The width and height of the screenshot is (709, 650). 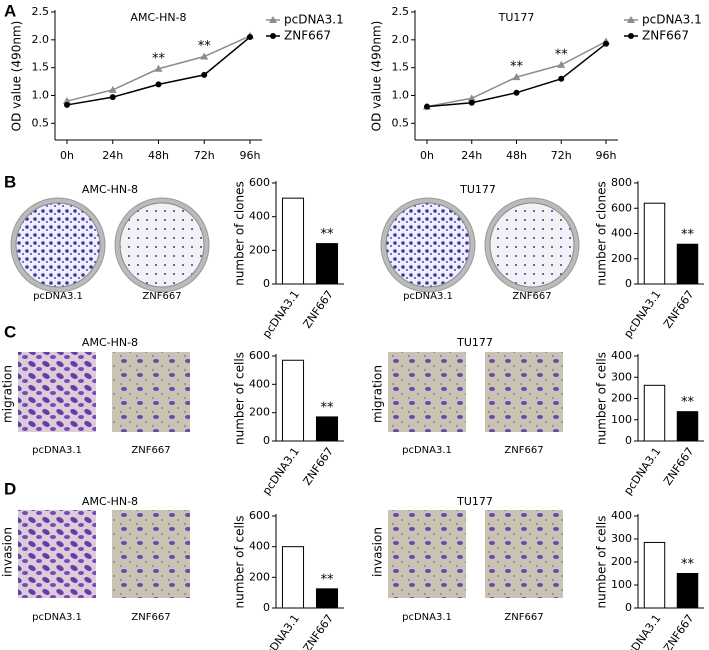 What do you see at coordinates (10, 181) in the screenshot?
I see `panel-label: B` at bounding box center [10, 181].